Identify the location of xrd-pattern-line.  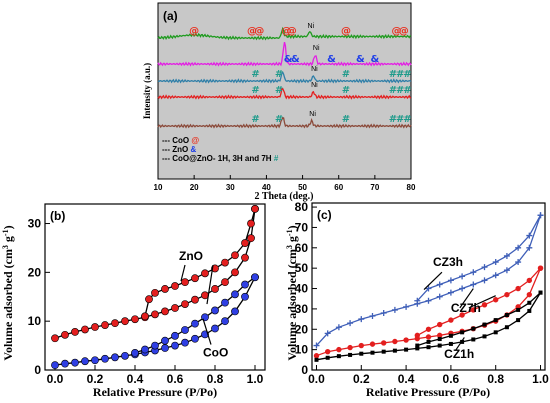
(284, 33).